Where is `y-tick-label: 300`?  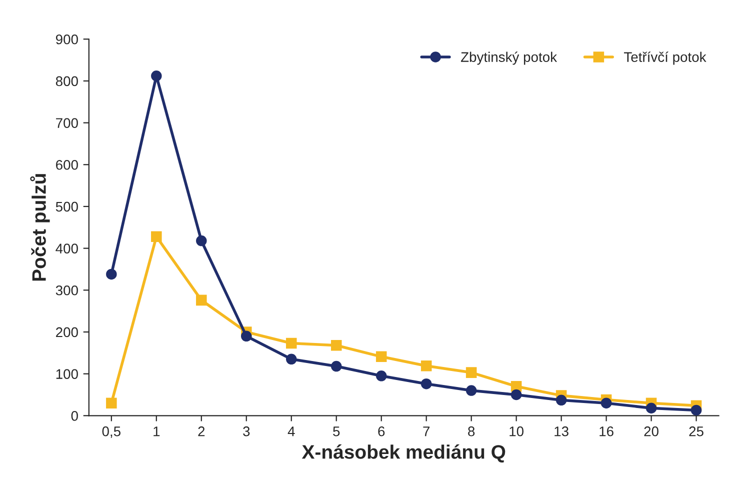
y-tick-label: 300 is located at coordinates (67, 290).